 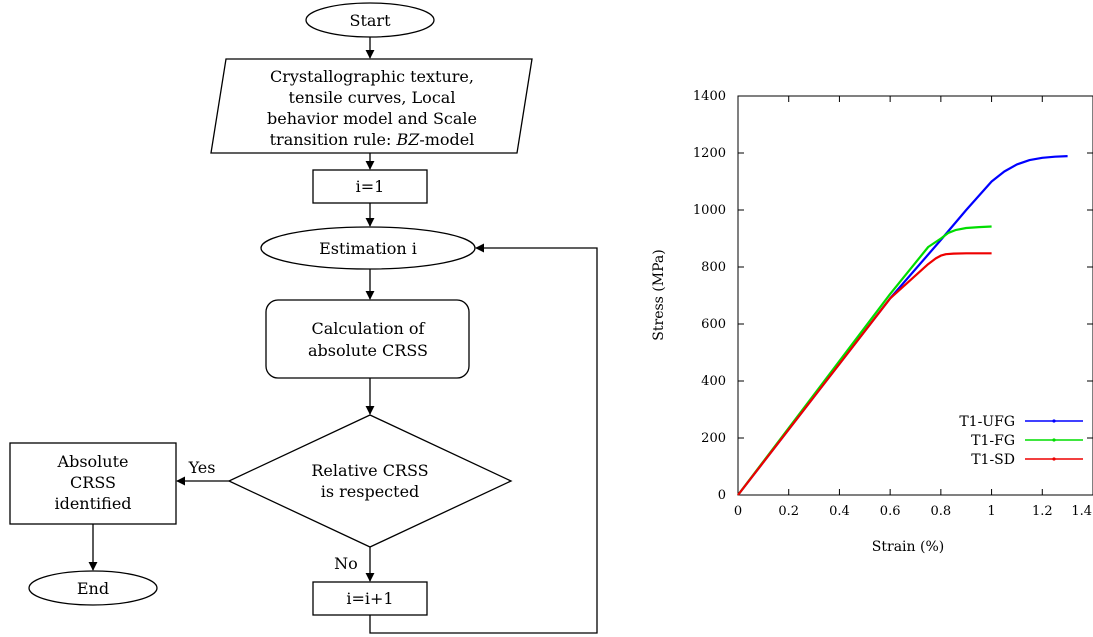 What do you see at coordinates (713, 267) in the screenshot?
I see `y-tick-label: 800` at bounding box center [713, 267].